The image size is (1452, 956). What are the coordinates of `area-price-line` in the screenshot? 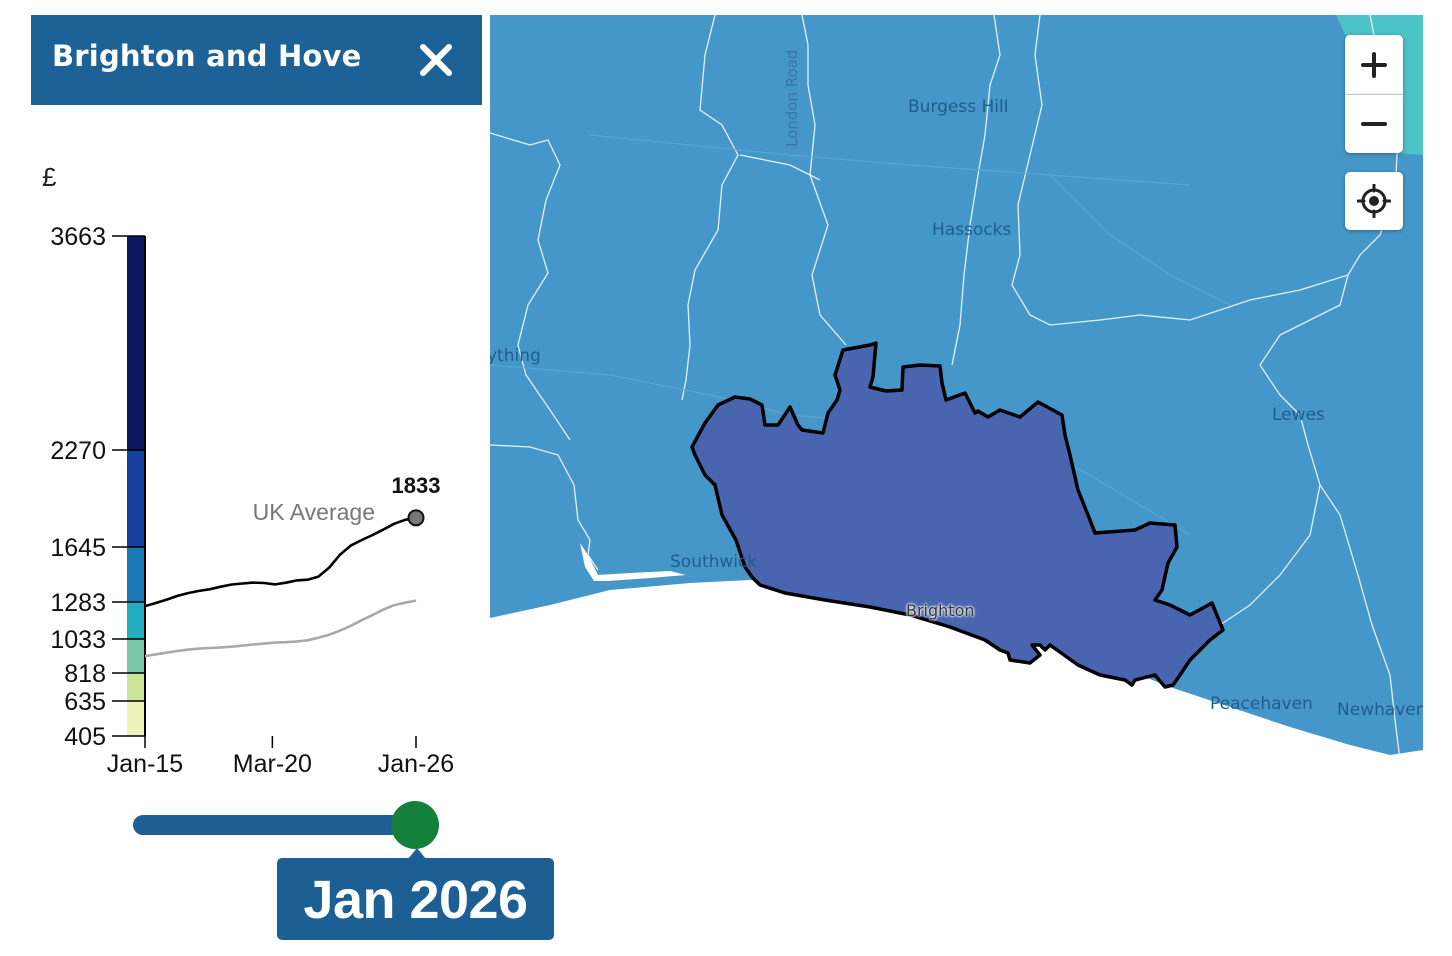 It's located at (280, 562).